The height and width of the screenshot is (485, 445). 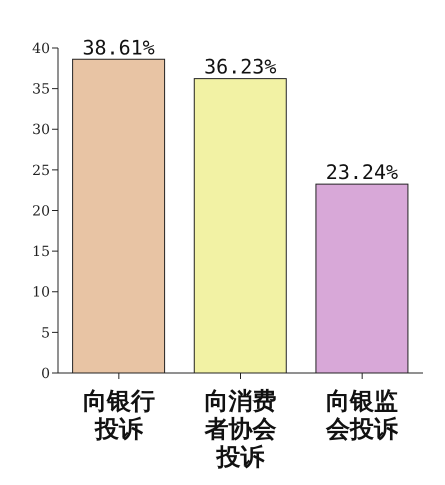 What do you see at coordinates (41, 170) in the screenshot?
I see `y-tick-label: 25` at bounding box center [41, 170].